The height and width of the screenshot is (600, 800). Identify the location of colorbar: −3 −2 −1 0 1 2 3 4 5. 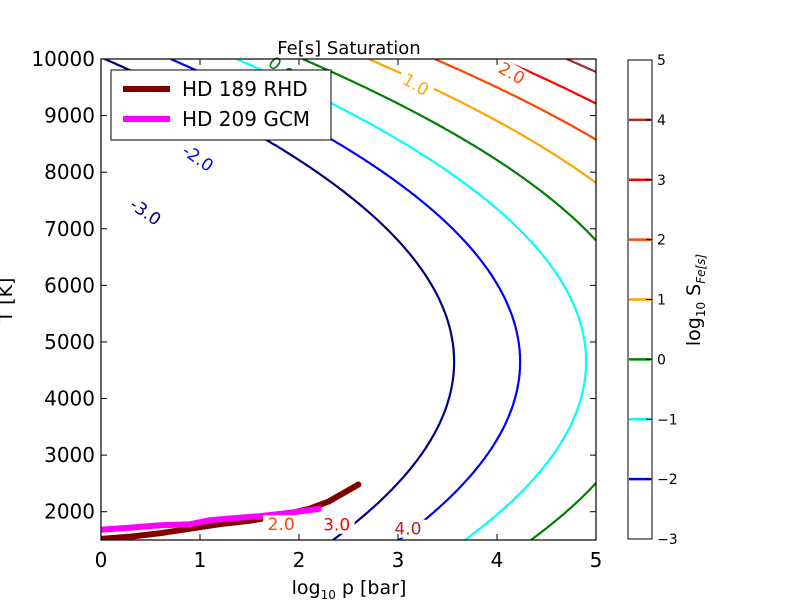
(652, 300).